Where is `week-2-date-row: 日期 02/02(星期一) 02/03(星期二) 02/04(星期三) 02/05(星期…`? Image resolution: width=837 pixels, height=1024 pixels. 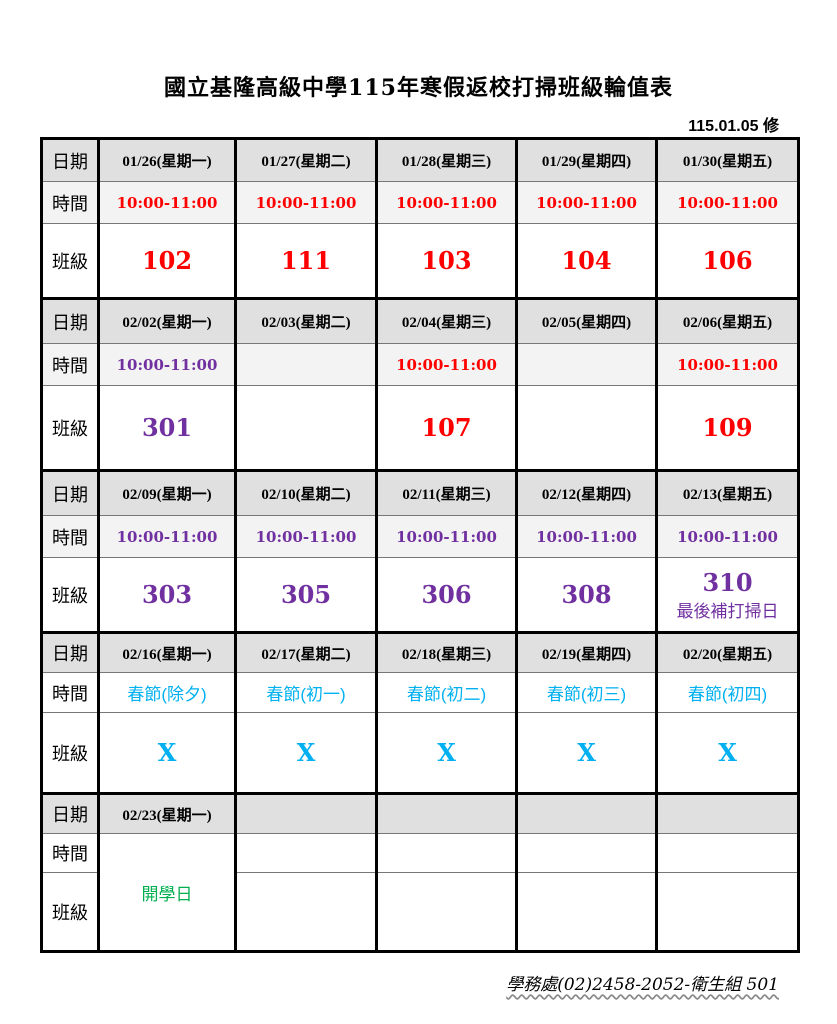 week-2-date-row: 日期 02/02(星期一) 02/03(星期二) 02/04(星期三) 02/05(星期… is located at coordinates (420, 321).